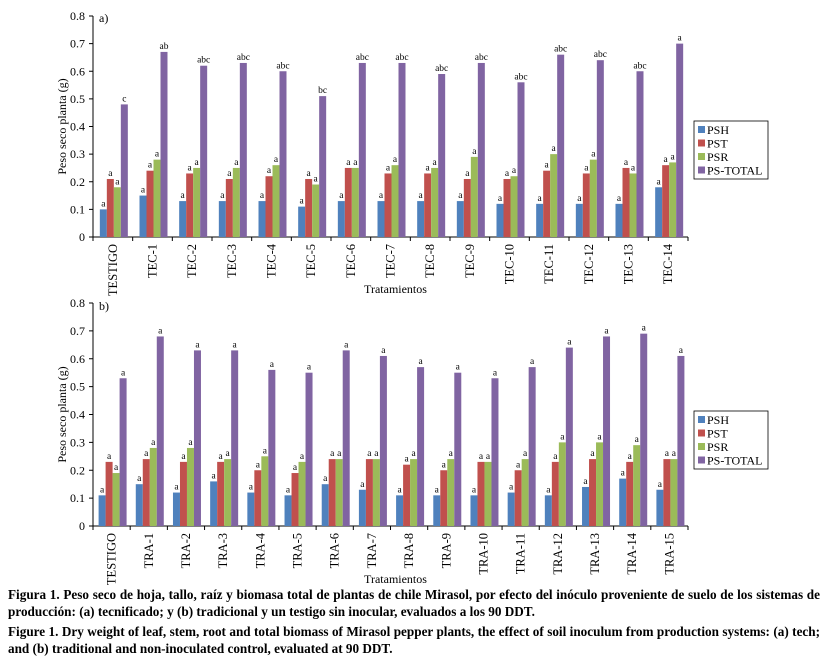 The height and width of the screenshot is (663, 826). Describe the element at coordinates (77, 44) in the screenshot. I see `y-tick-label: 0.7` at that location.